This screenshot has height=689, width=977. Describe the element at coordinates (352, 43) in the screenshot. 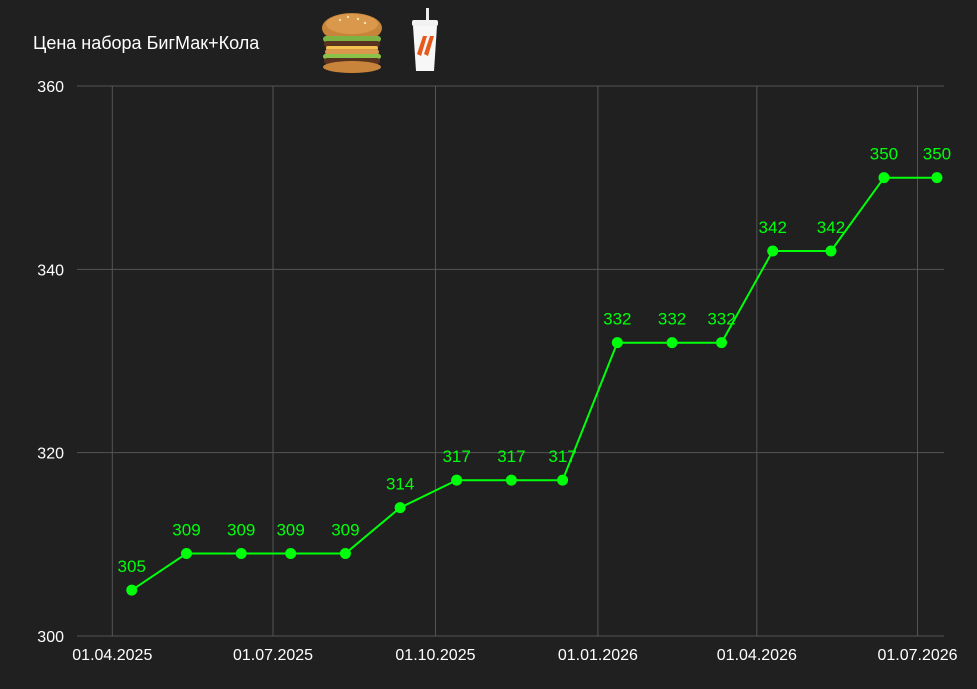

I see `burger-icon` at that location.